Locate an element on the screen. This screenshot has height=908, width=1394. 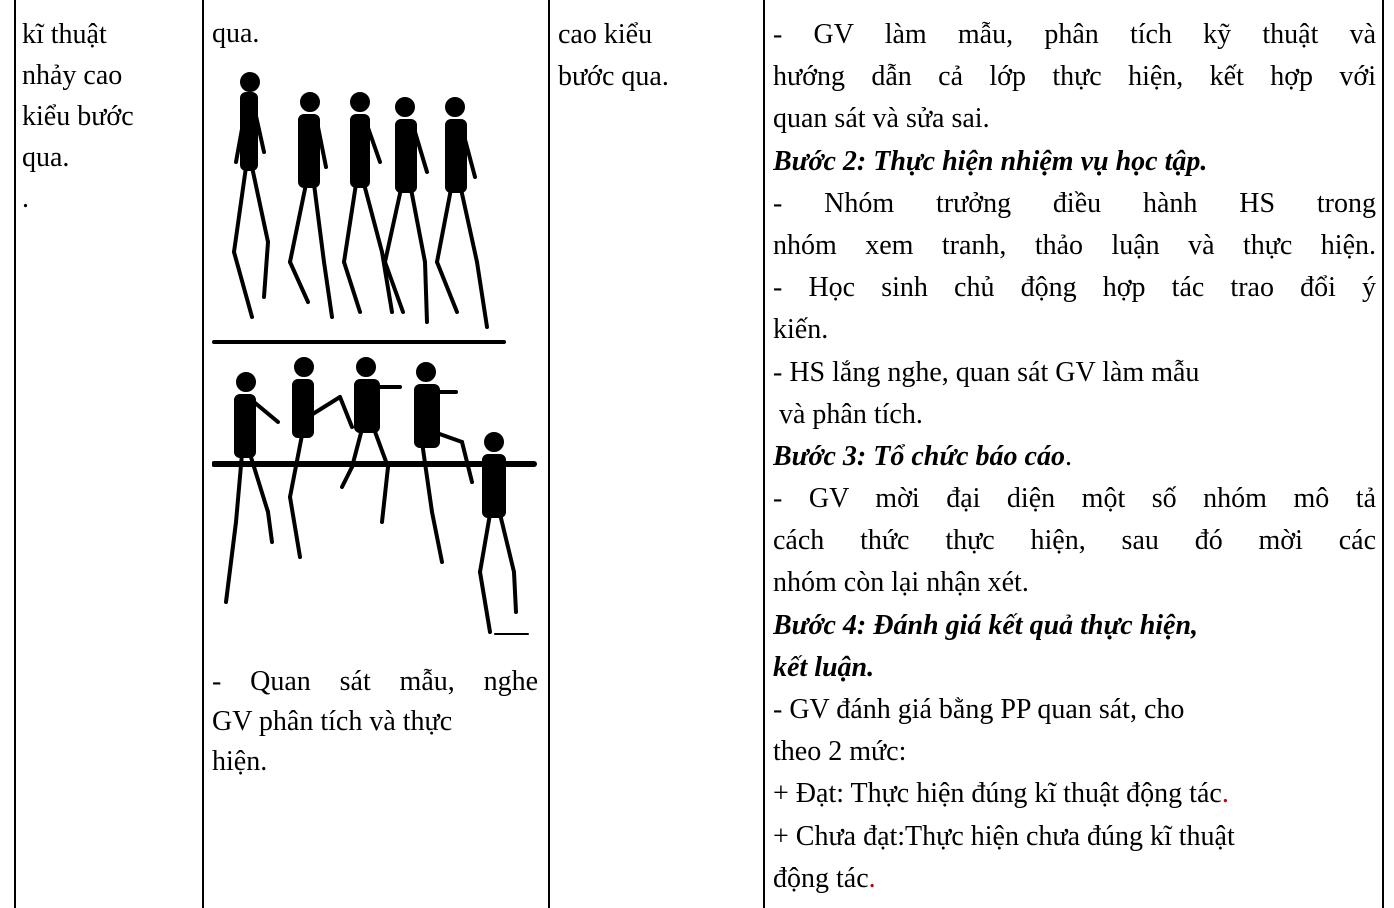
text-line: cao kiểu is located at coordinates (605, 34).